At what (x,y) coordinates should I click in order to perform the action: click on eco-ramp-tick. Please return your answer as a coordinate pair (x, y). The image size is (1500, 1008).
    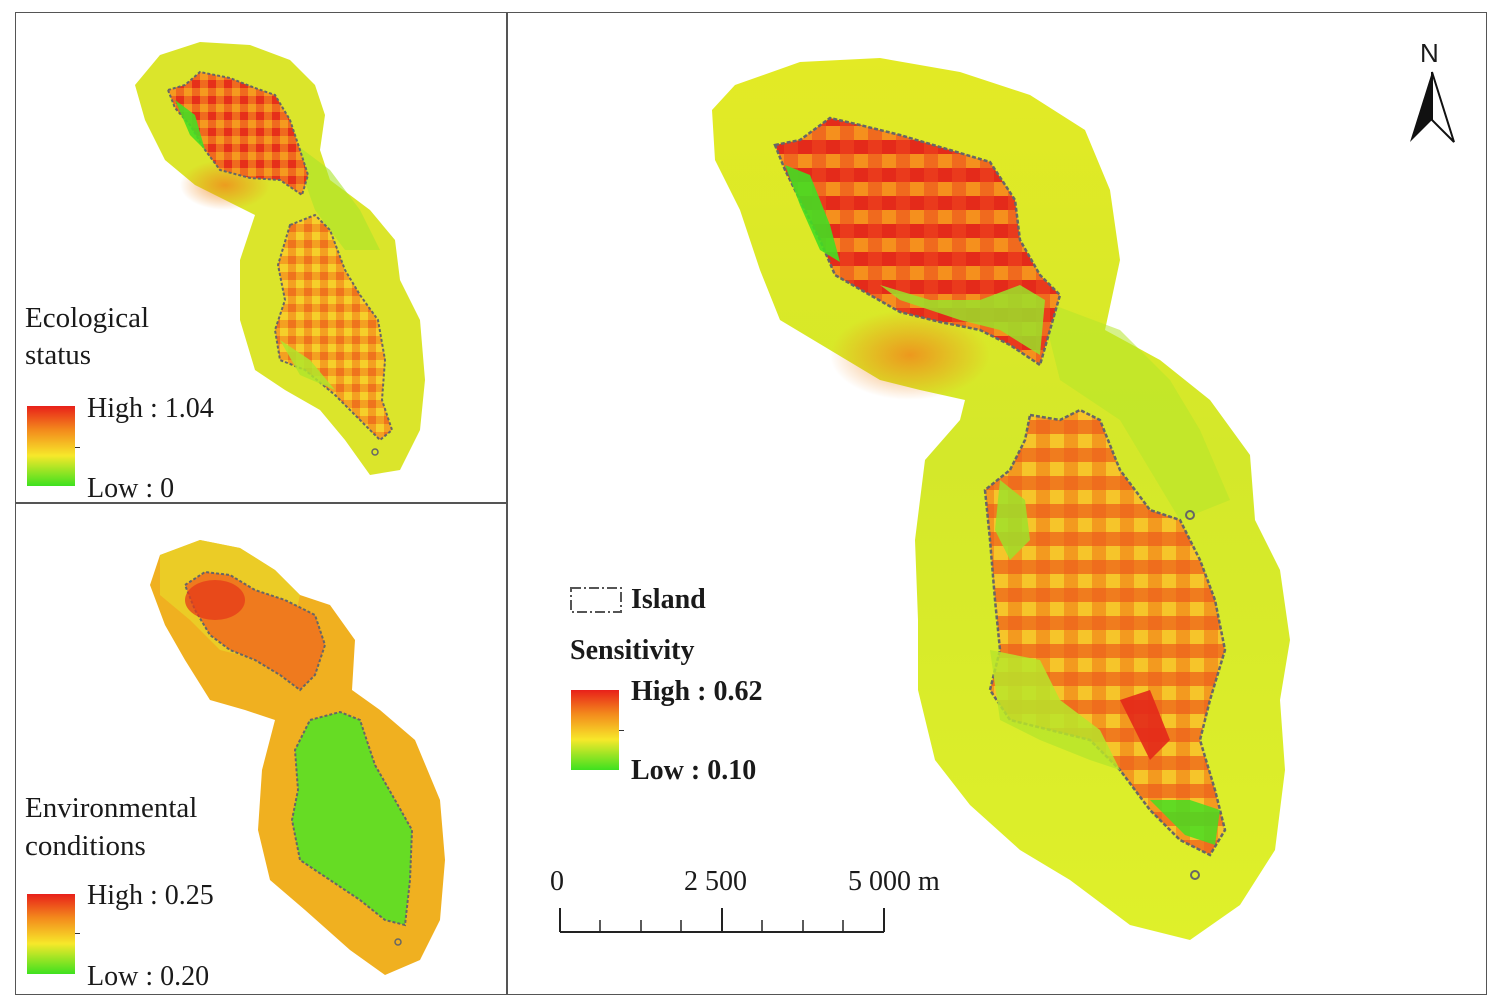
    Looking at the image, I should click on (77, 447).